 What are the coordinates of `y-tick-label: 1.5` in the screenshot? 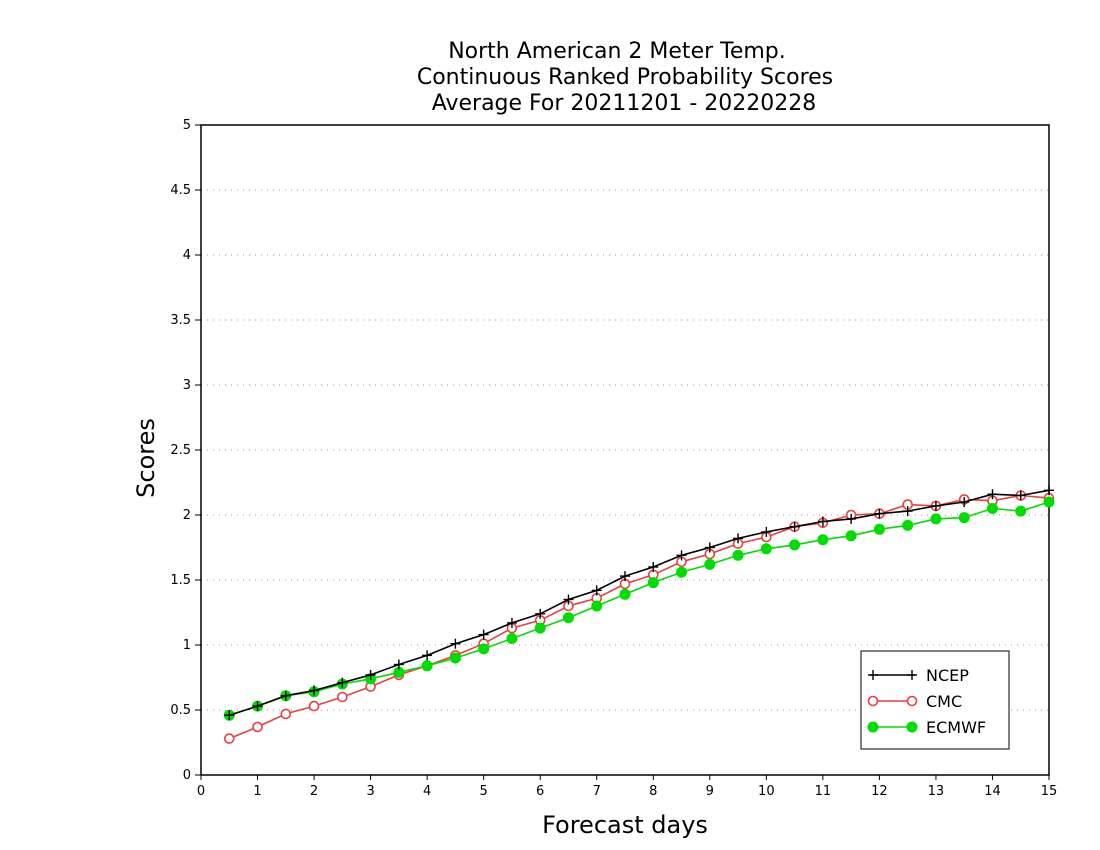 It's located at (180, 580).